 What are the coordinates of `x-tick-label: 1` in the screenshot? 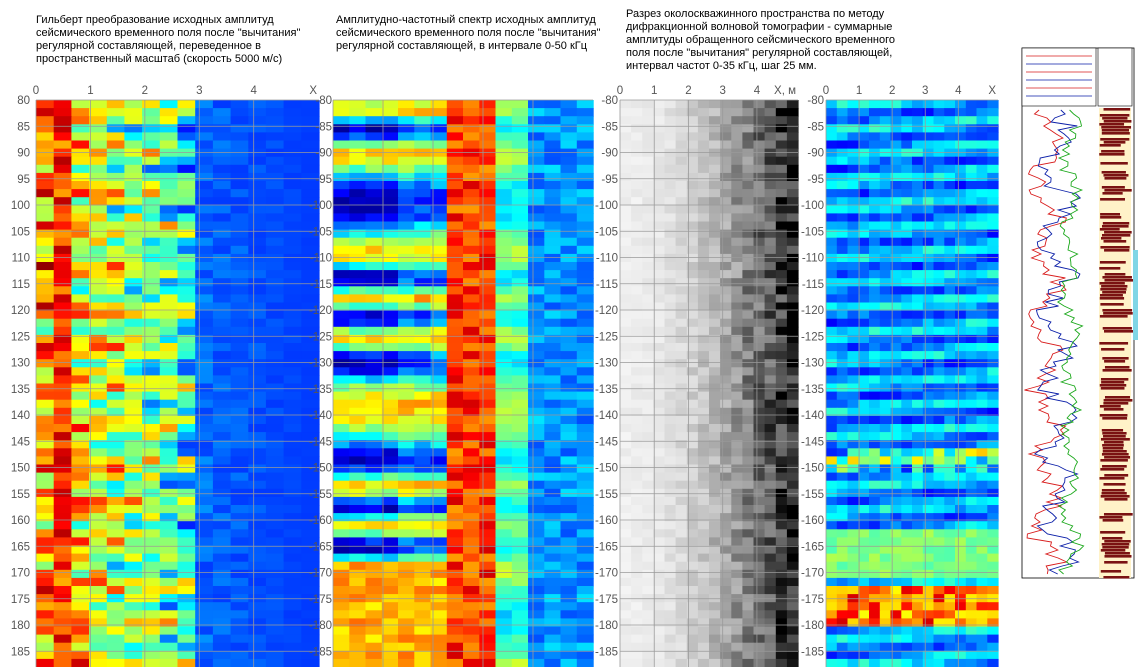 It's located at (654, 91).